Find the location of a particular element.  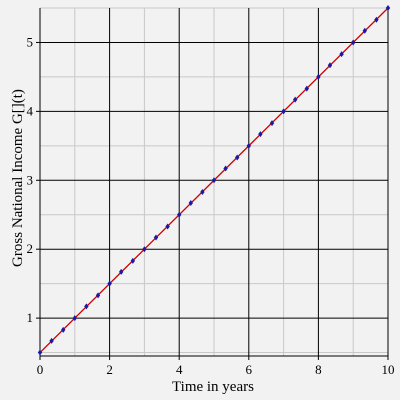

x-tick-label: 6 is located at coordinates (249, 369).